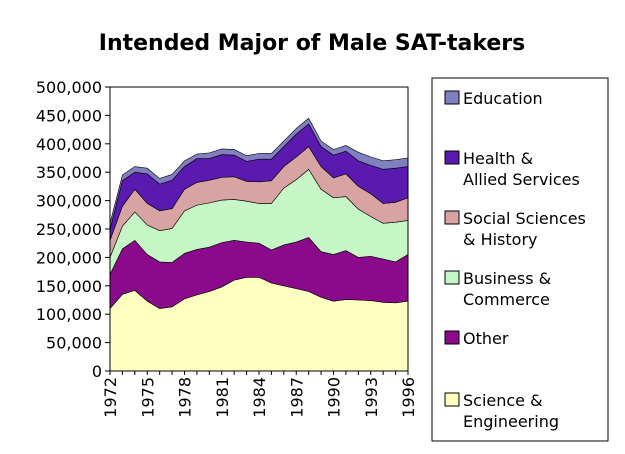 This screenshot has height=454, width=625. I want to click on x-tick-label: 1993, so click(371, 397).